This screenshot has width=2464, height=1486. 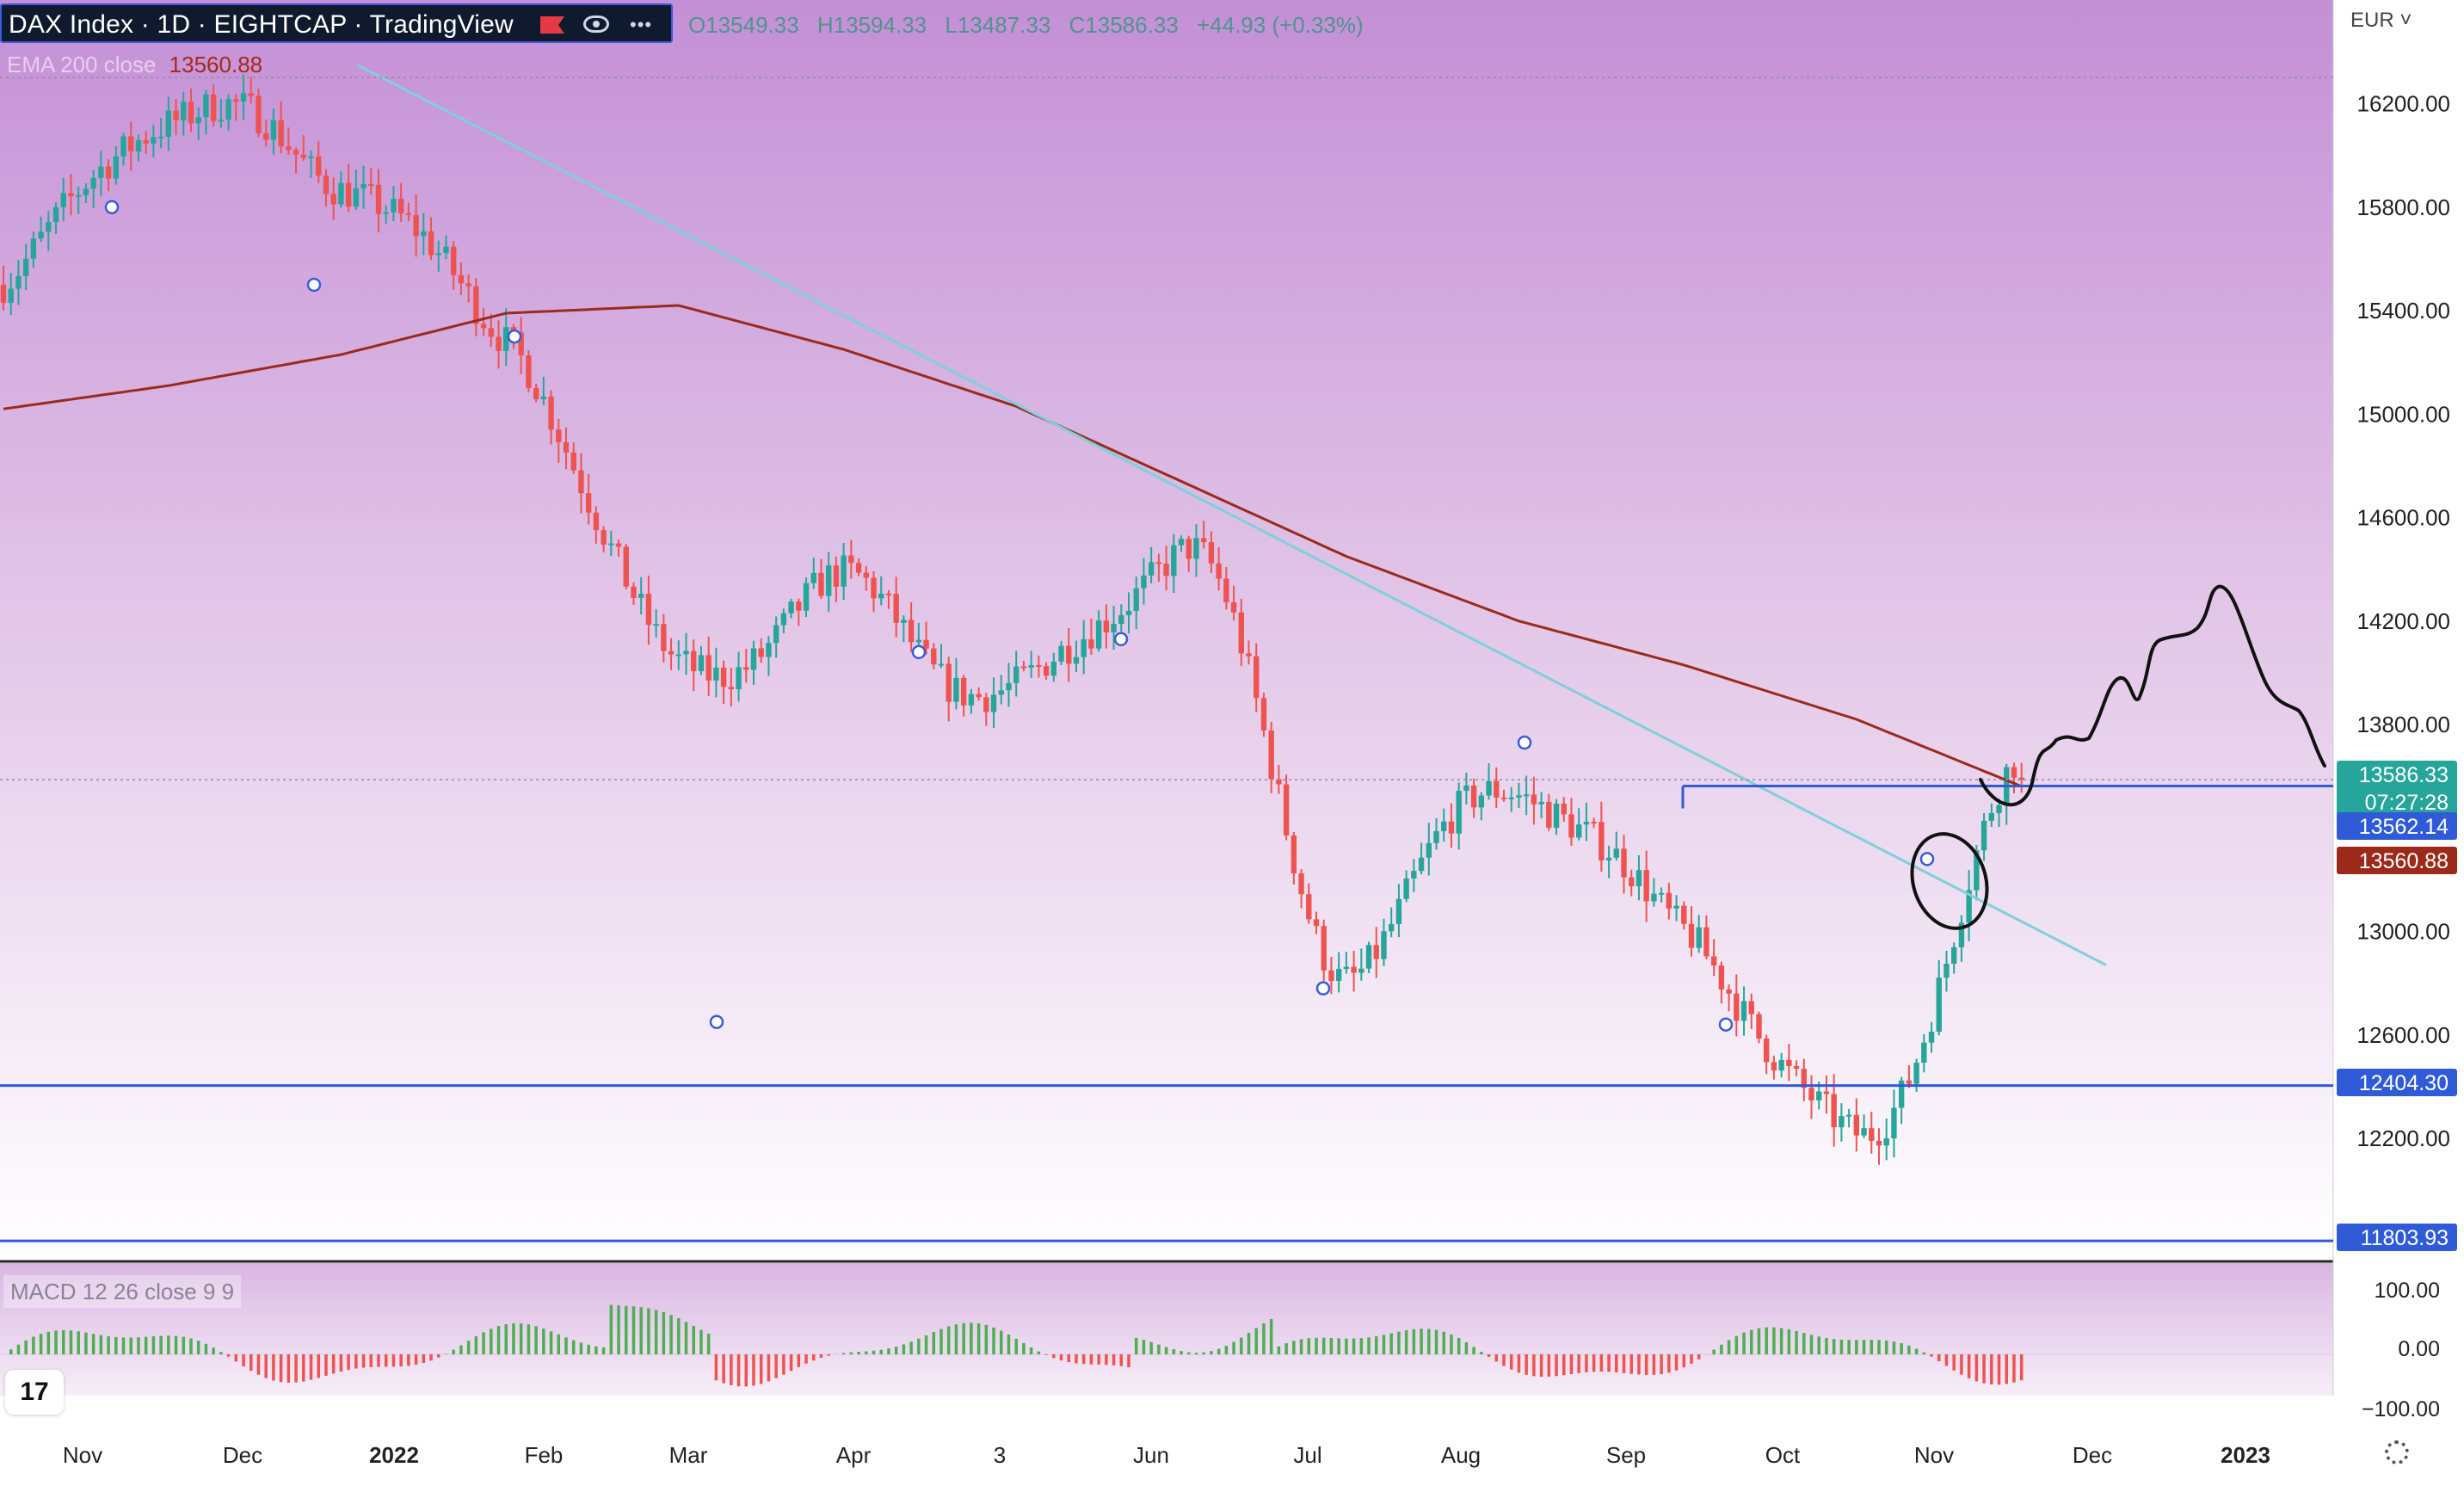 I want to click on ema-legend: EMA 200 close 13560.88, so click(x=135, y=65).